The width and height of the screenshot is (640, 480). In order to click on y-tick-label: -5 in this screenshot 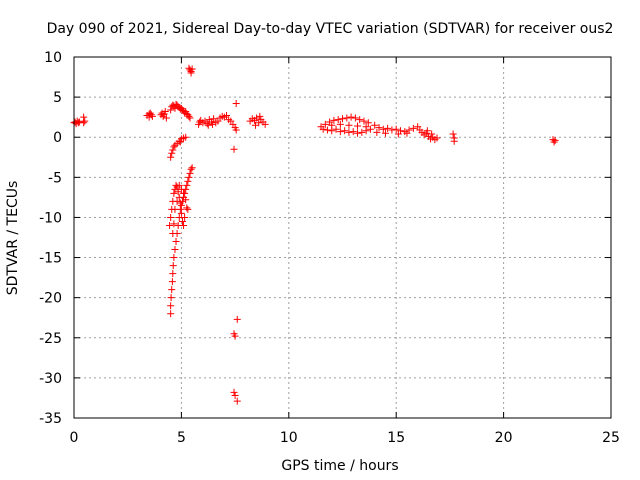, I will do `click(55, 178)`.